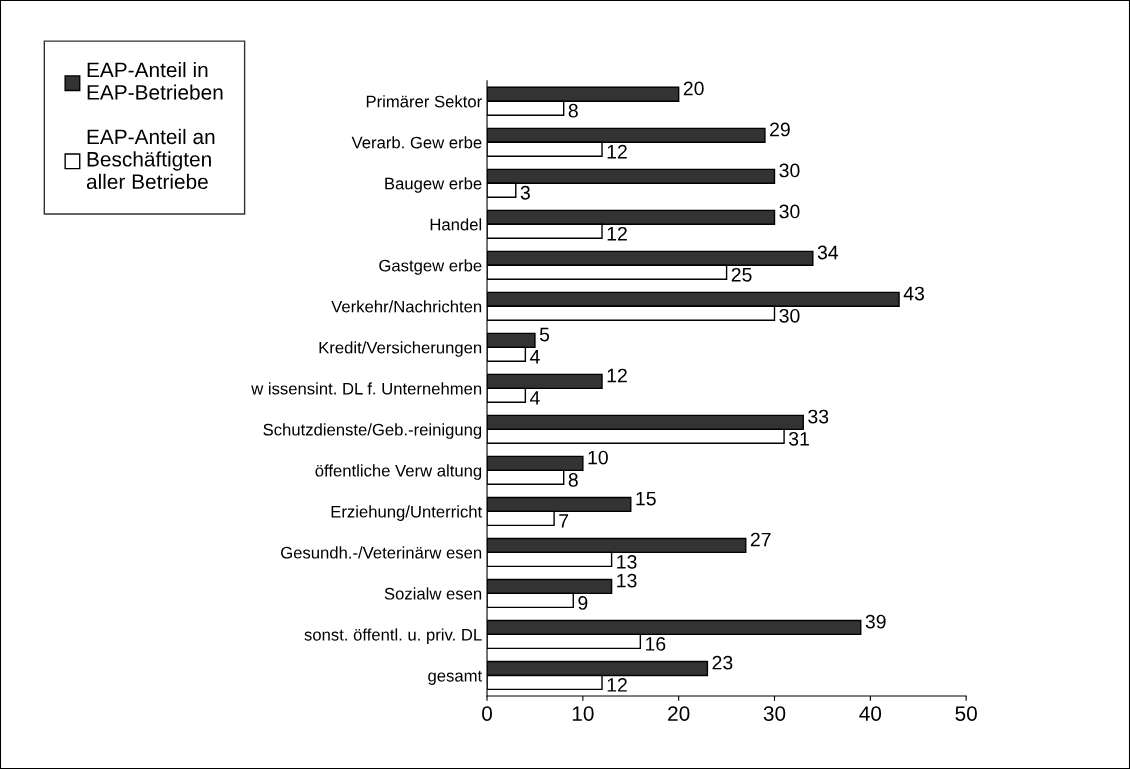  What do you see at coordinates (398, 472) in the screenshot?
I see `y-tick-label: öffentliche Verw altung` at bounding box center [398, 472].